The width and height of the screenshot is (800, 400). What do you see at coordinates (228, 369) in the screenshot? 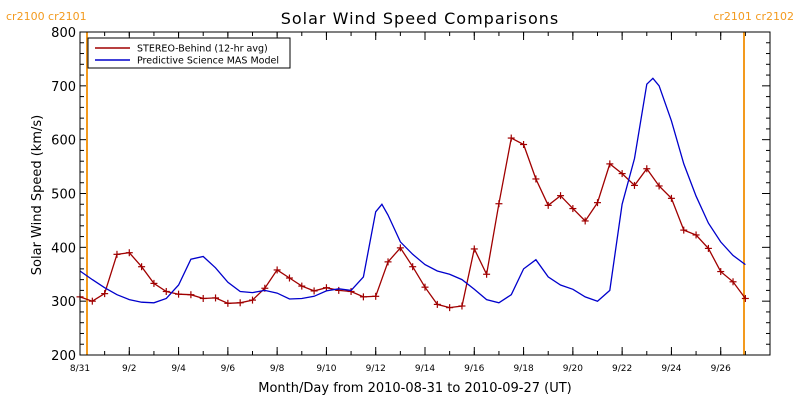
I see `x-tick-label: 9/6` at bounding box center [228, 369].